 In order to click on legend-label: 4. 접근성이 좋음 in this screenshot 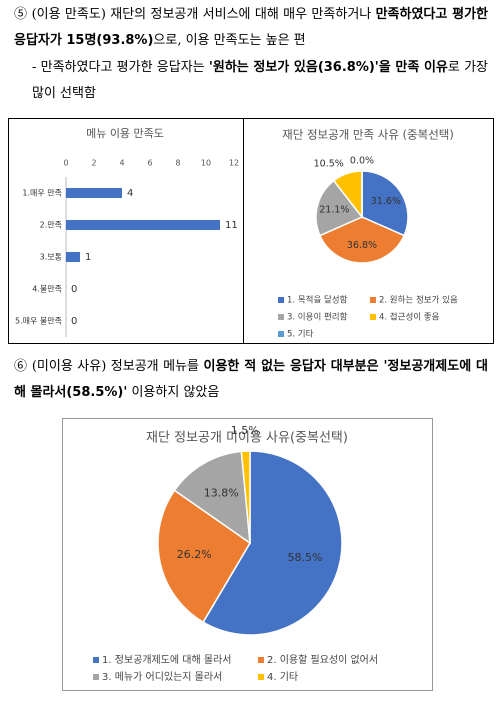, I will do `click(409, 317)`.